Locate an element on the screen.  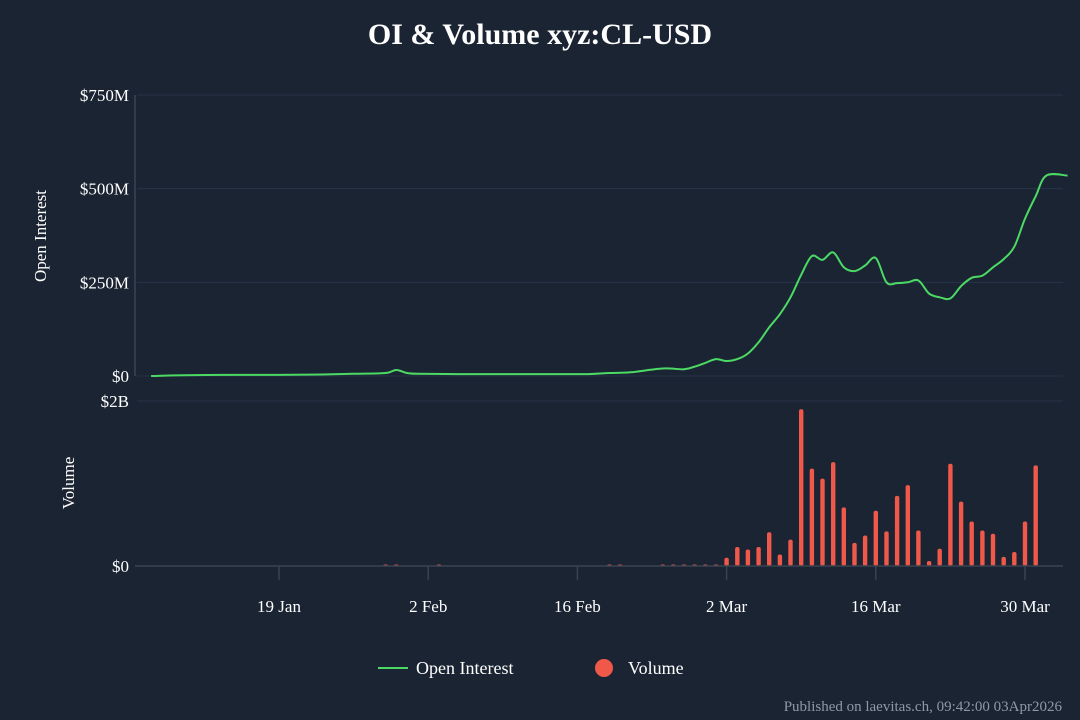
volume-y-tick-label: $2B is located at coordinates (115, 401).